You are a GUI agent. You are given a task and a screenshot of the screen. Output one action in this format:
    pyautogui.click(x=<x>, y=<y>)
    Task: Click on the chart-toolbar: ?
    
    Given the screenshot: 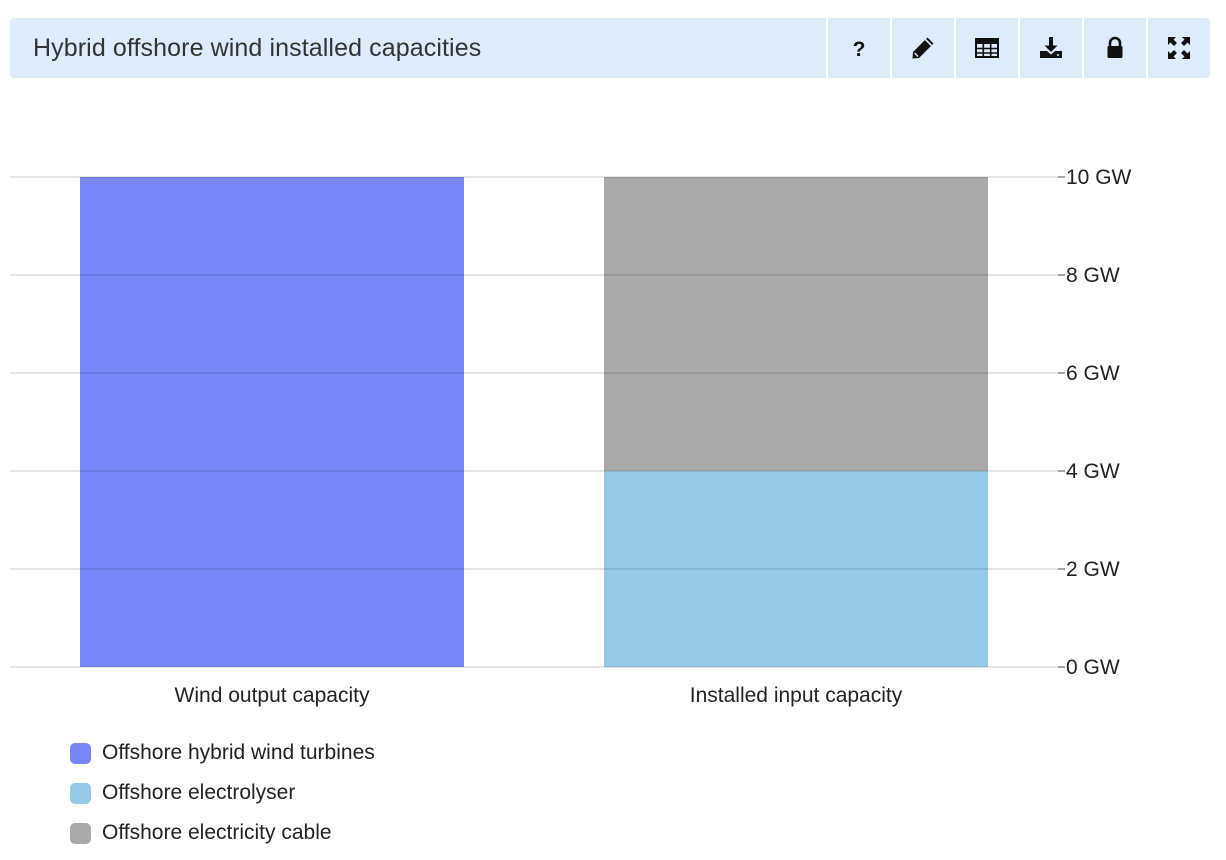 What is the action you would take?
    pyautogui.click(x=1018, y=48)
    